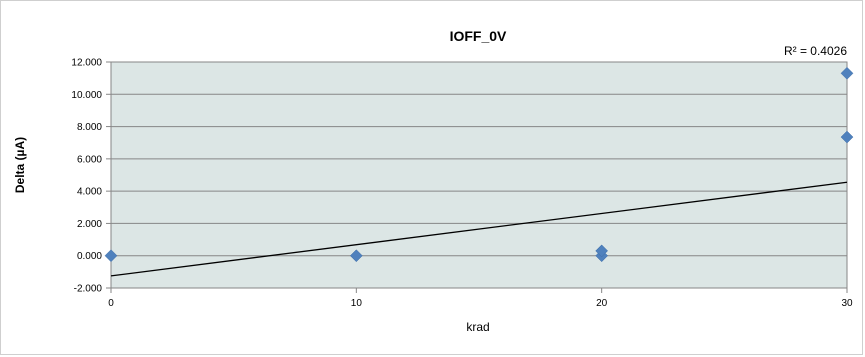 The height and width of the screenshot is (357, 865). Describe the element at coordinates (86, 63) in the screenshot. I see `y-tick-label: 12.000` at that location.